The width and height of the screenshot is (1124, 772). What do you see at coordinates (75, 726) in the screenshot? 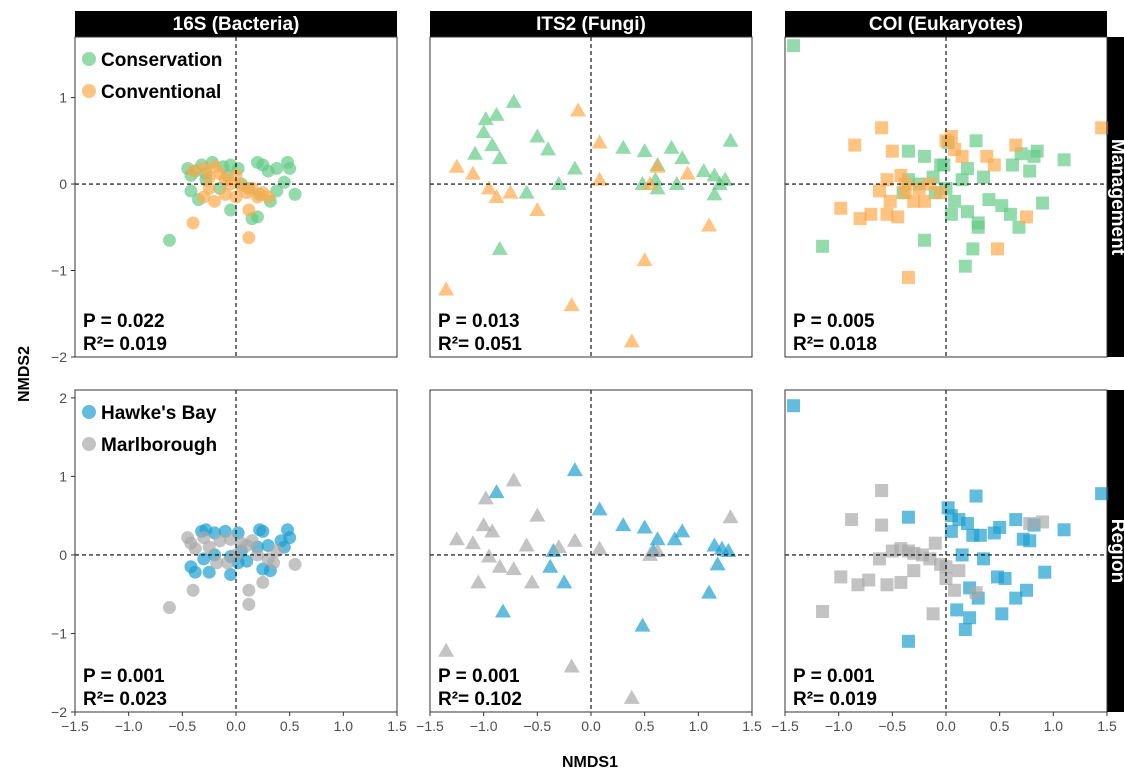
I see `x-tick-label: −1.5` at bounding box center [75, 726].